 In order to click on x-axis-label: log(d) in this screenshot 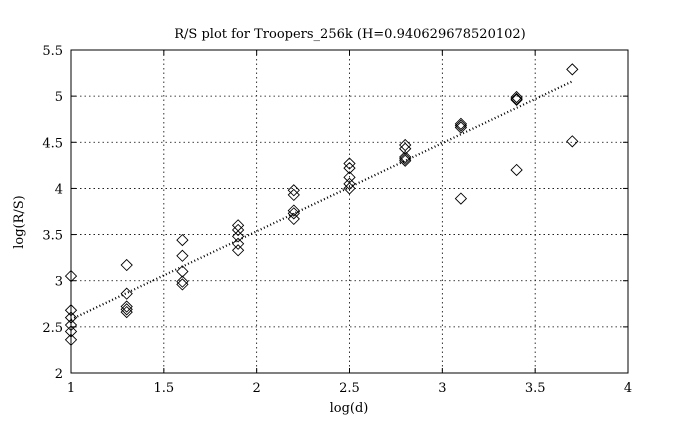, I will do `click(349, 408)`.